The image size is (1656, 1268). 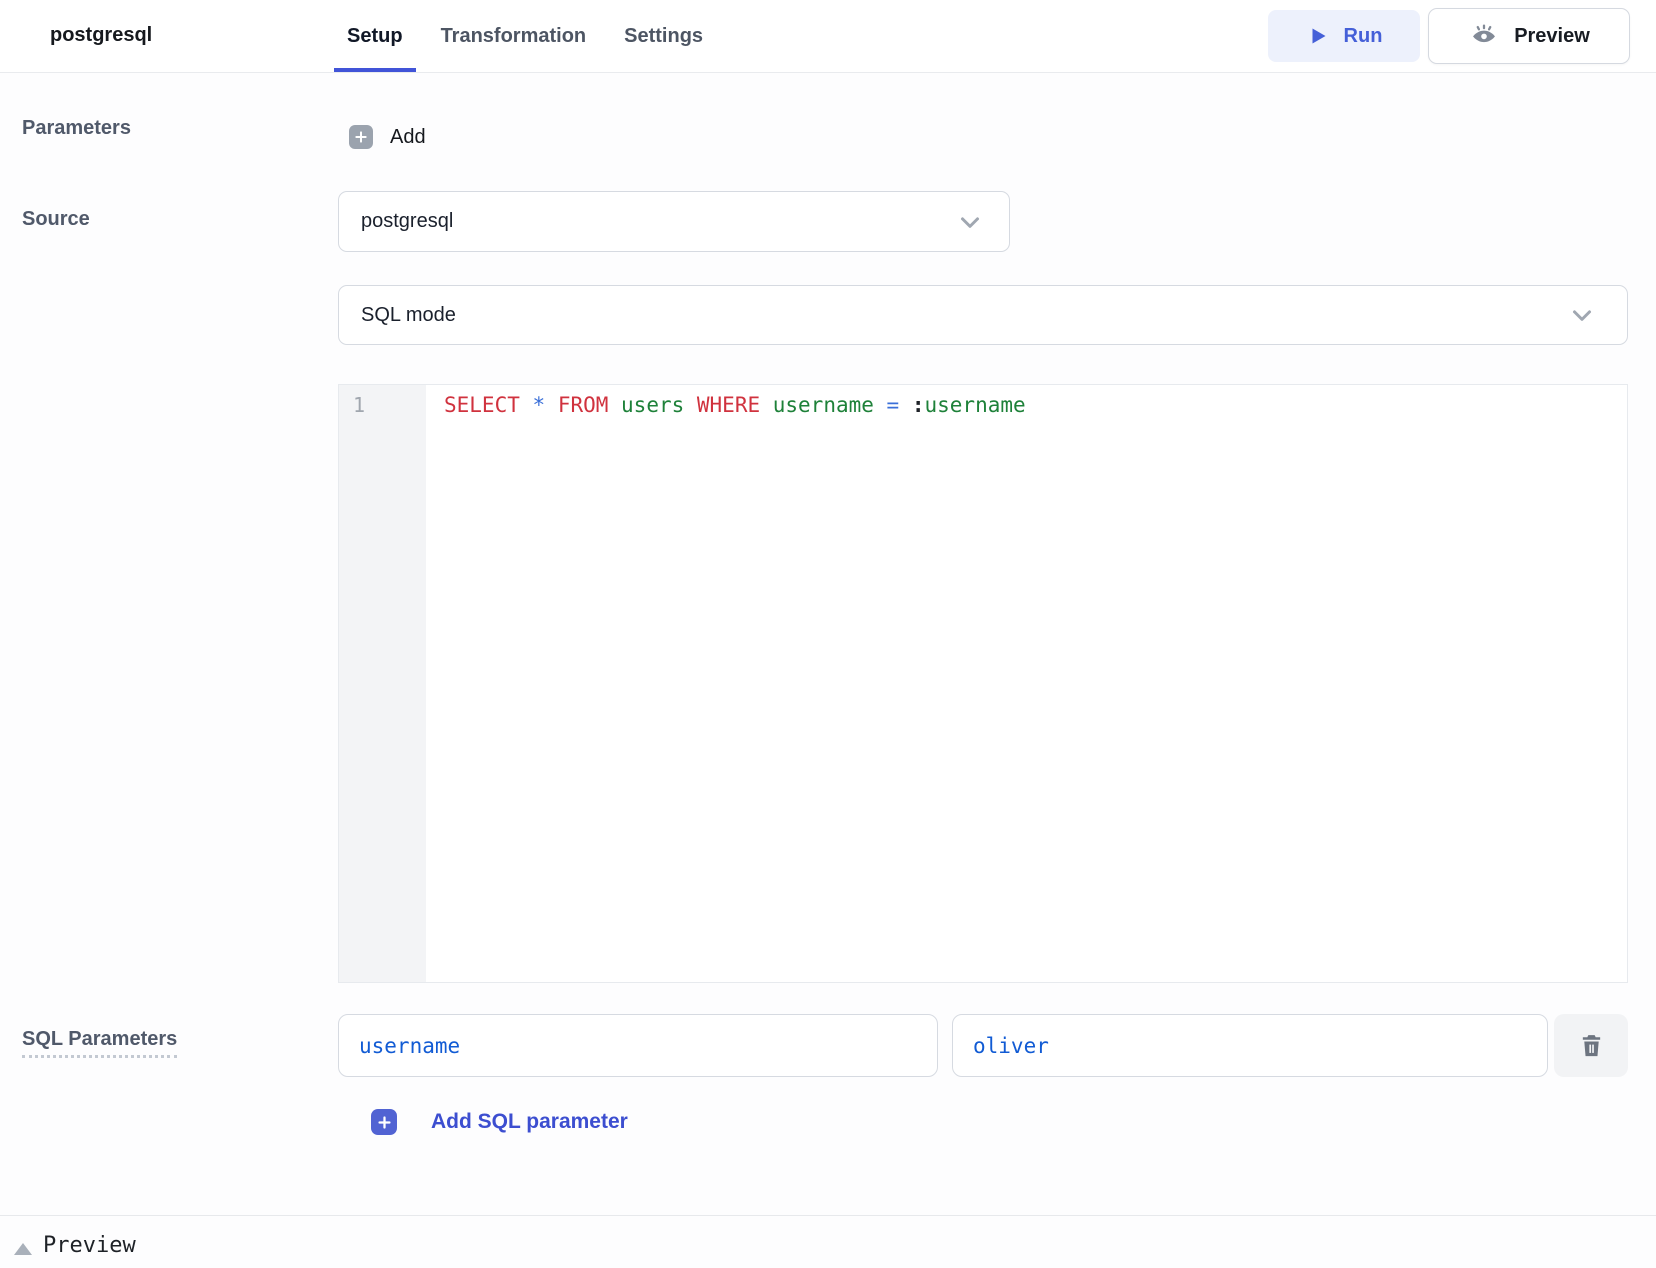 What do you see at coordinates (1318, 36) in the screenshot?
I see `play-icon` at bounding box center [1318, 36].